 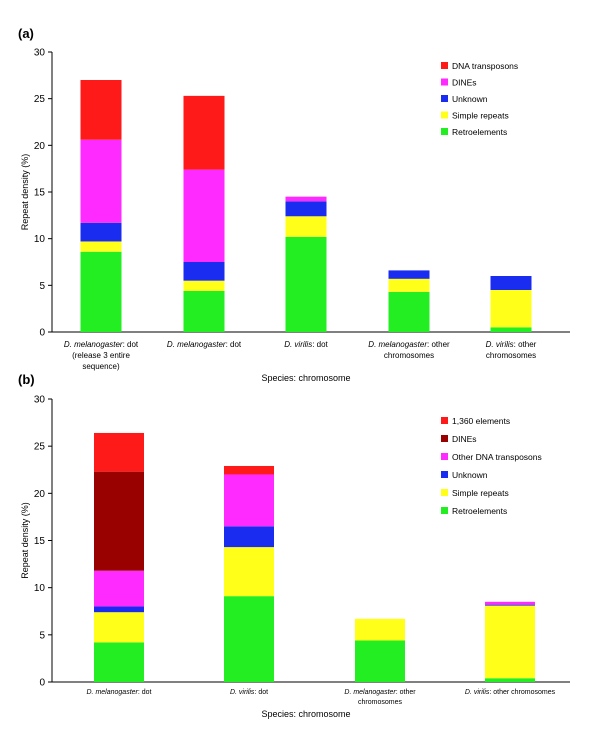 What do you see at coordinates (511, 344) in the screenshot?
I see `x-tick-label: D. virilis: other` at bounding box center [511, 344].